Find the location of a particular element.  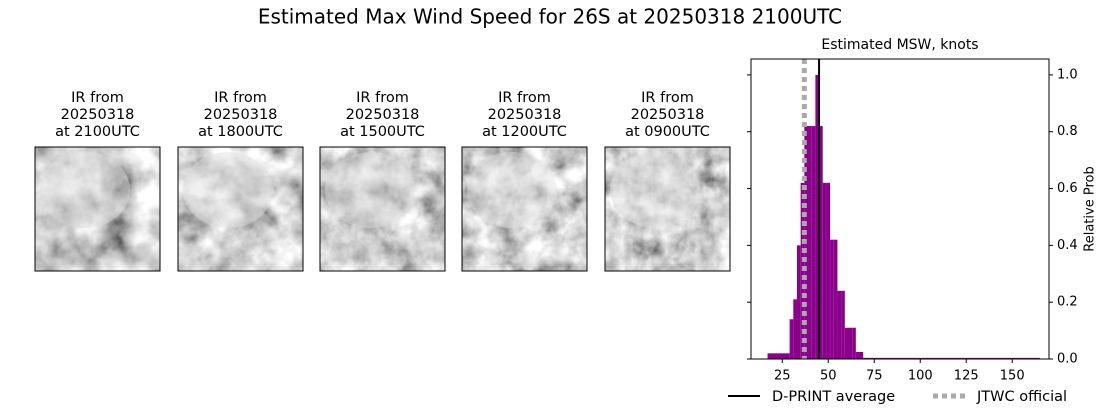

legend-label: JTWC official is located at coordinates (1021, 397).